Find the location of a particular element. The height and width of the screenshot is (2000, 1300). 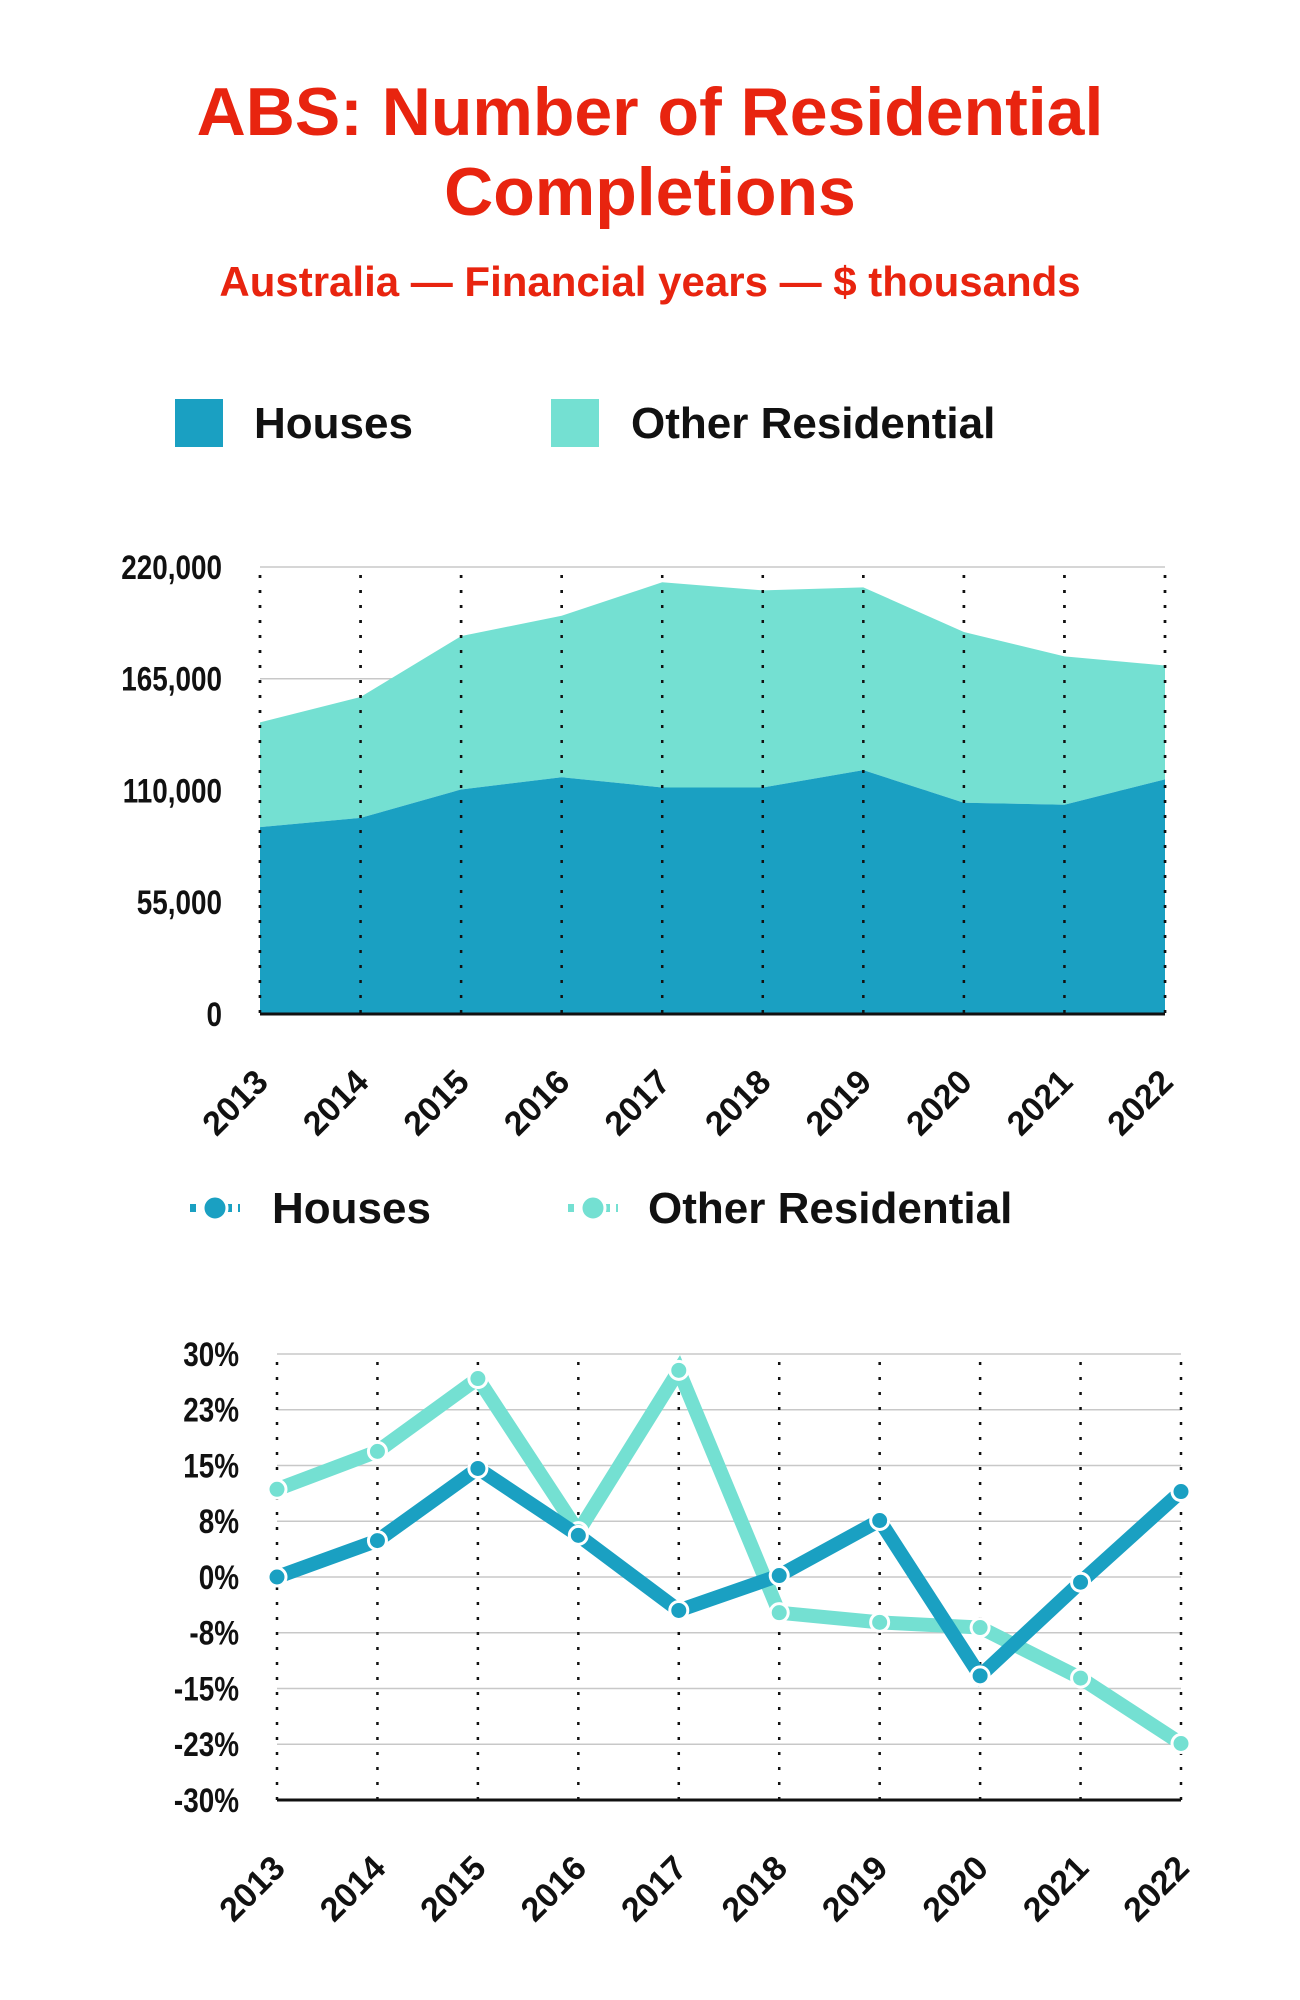

y-tick-label: 8% is located at coordinates (219, 1522).